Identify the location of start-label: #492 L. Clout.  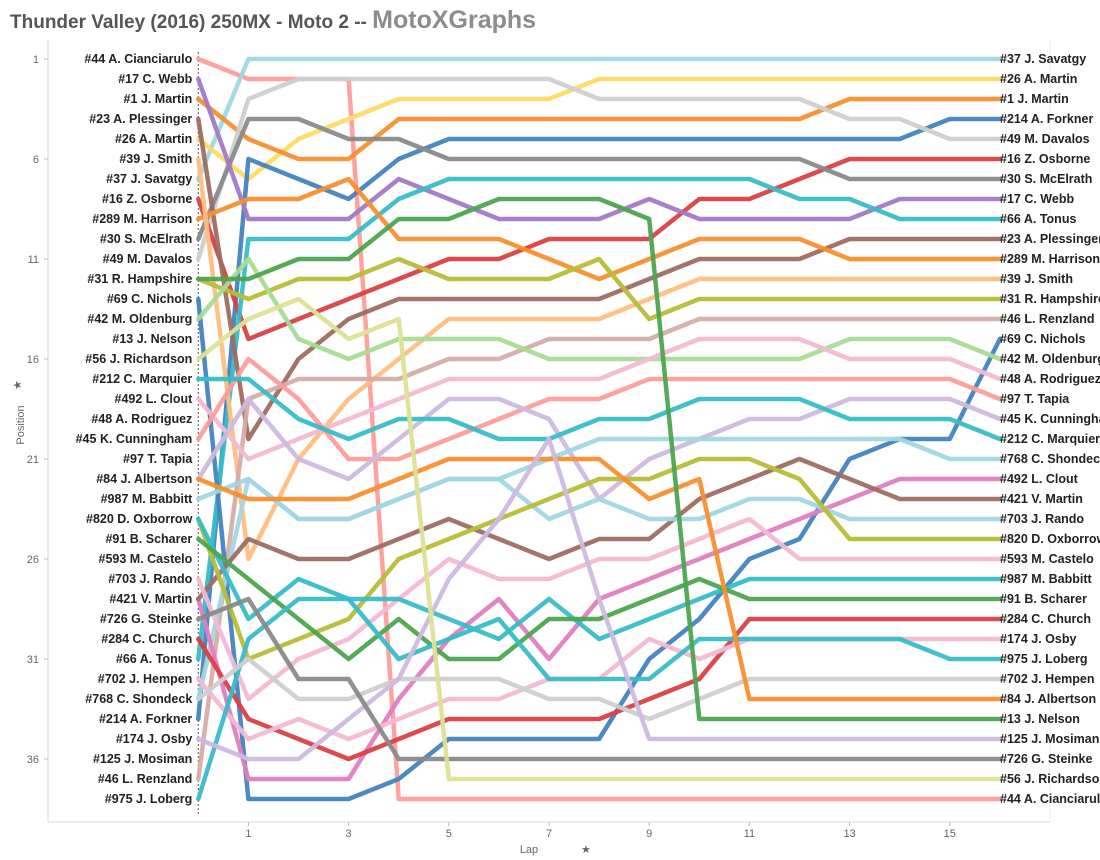
(154, 399).